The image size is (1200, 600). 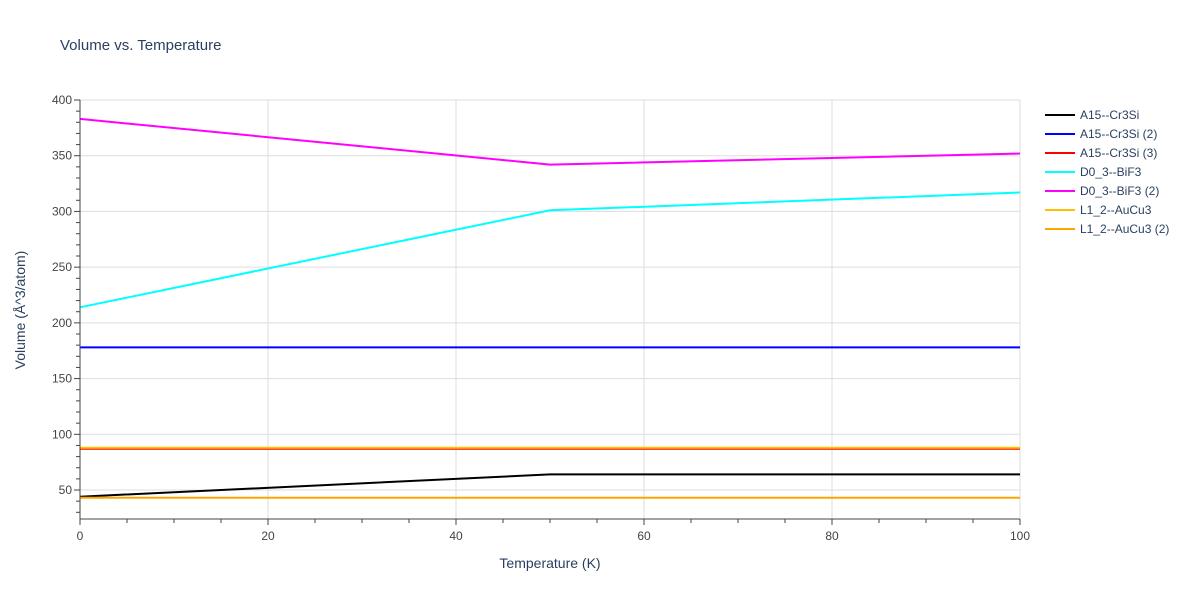 What do you see at coordinates (62, 100) in the screenshot?
I see `y-tick-label-7: 400` at bounding box center [62, 100].